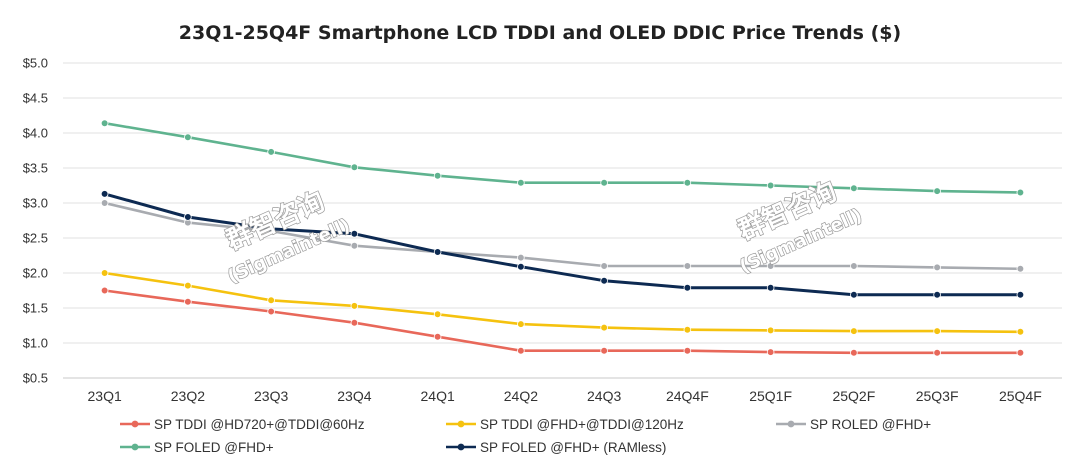 This screenshot has height=475, width=1080. Describe the element at coordinates (35, 308) in the screenshot. I see `y-tick-label: $1.5` at that location.